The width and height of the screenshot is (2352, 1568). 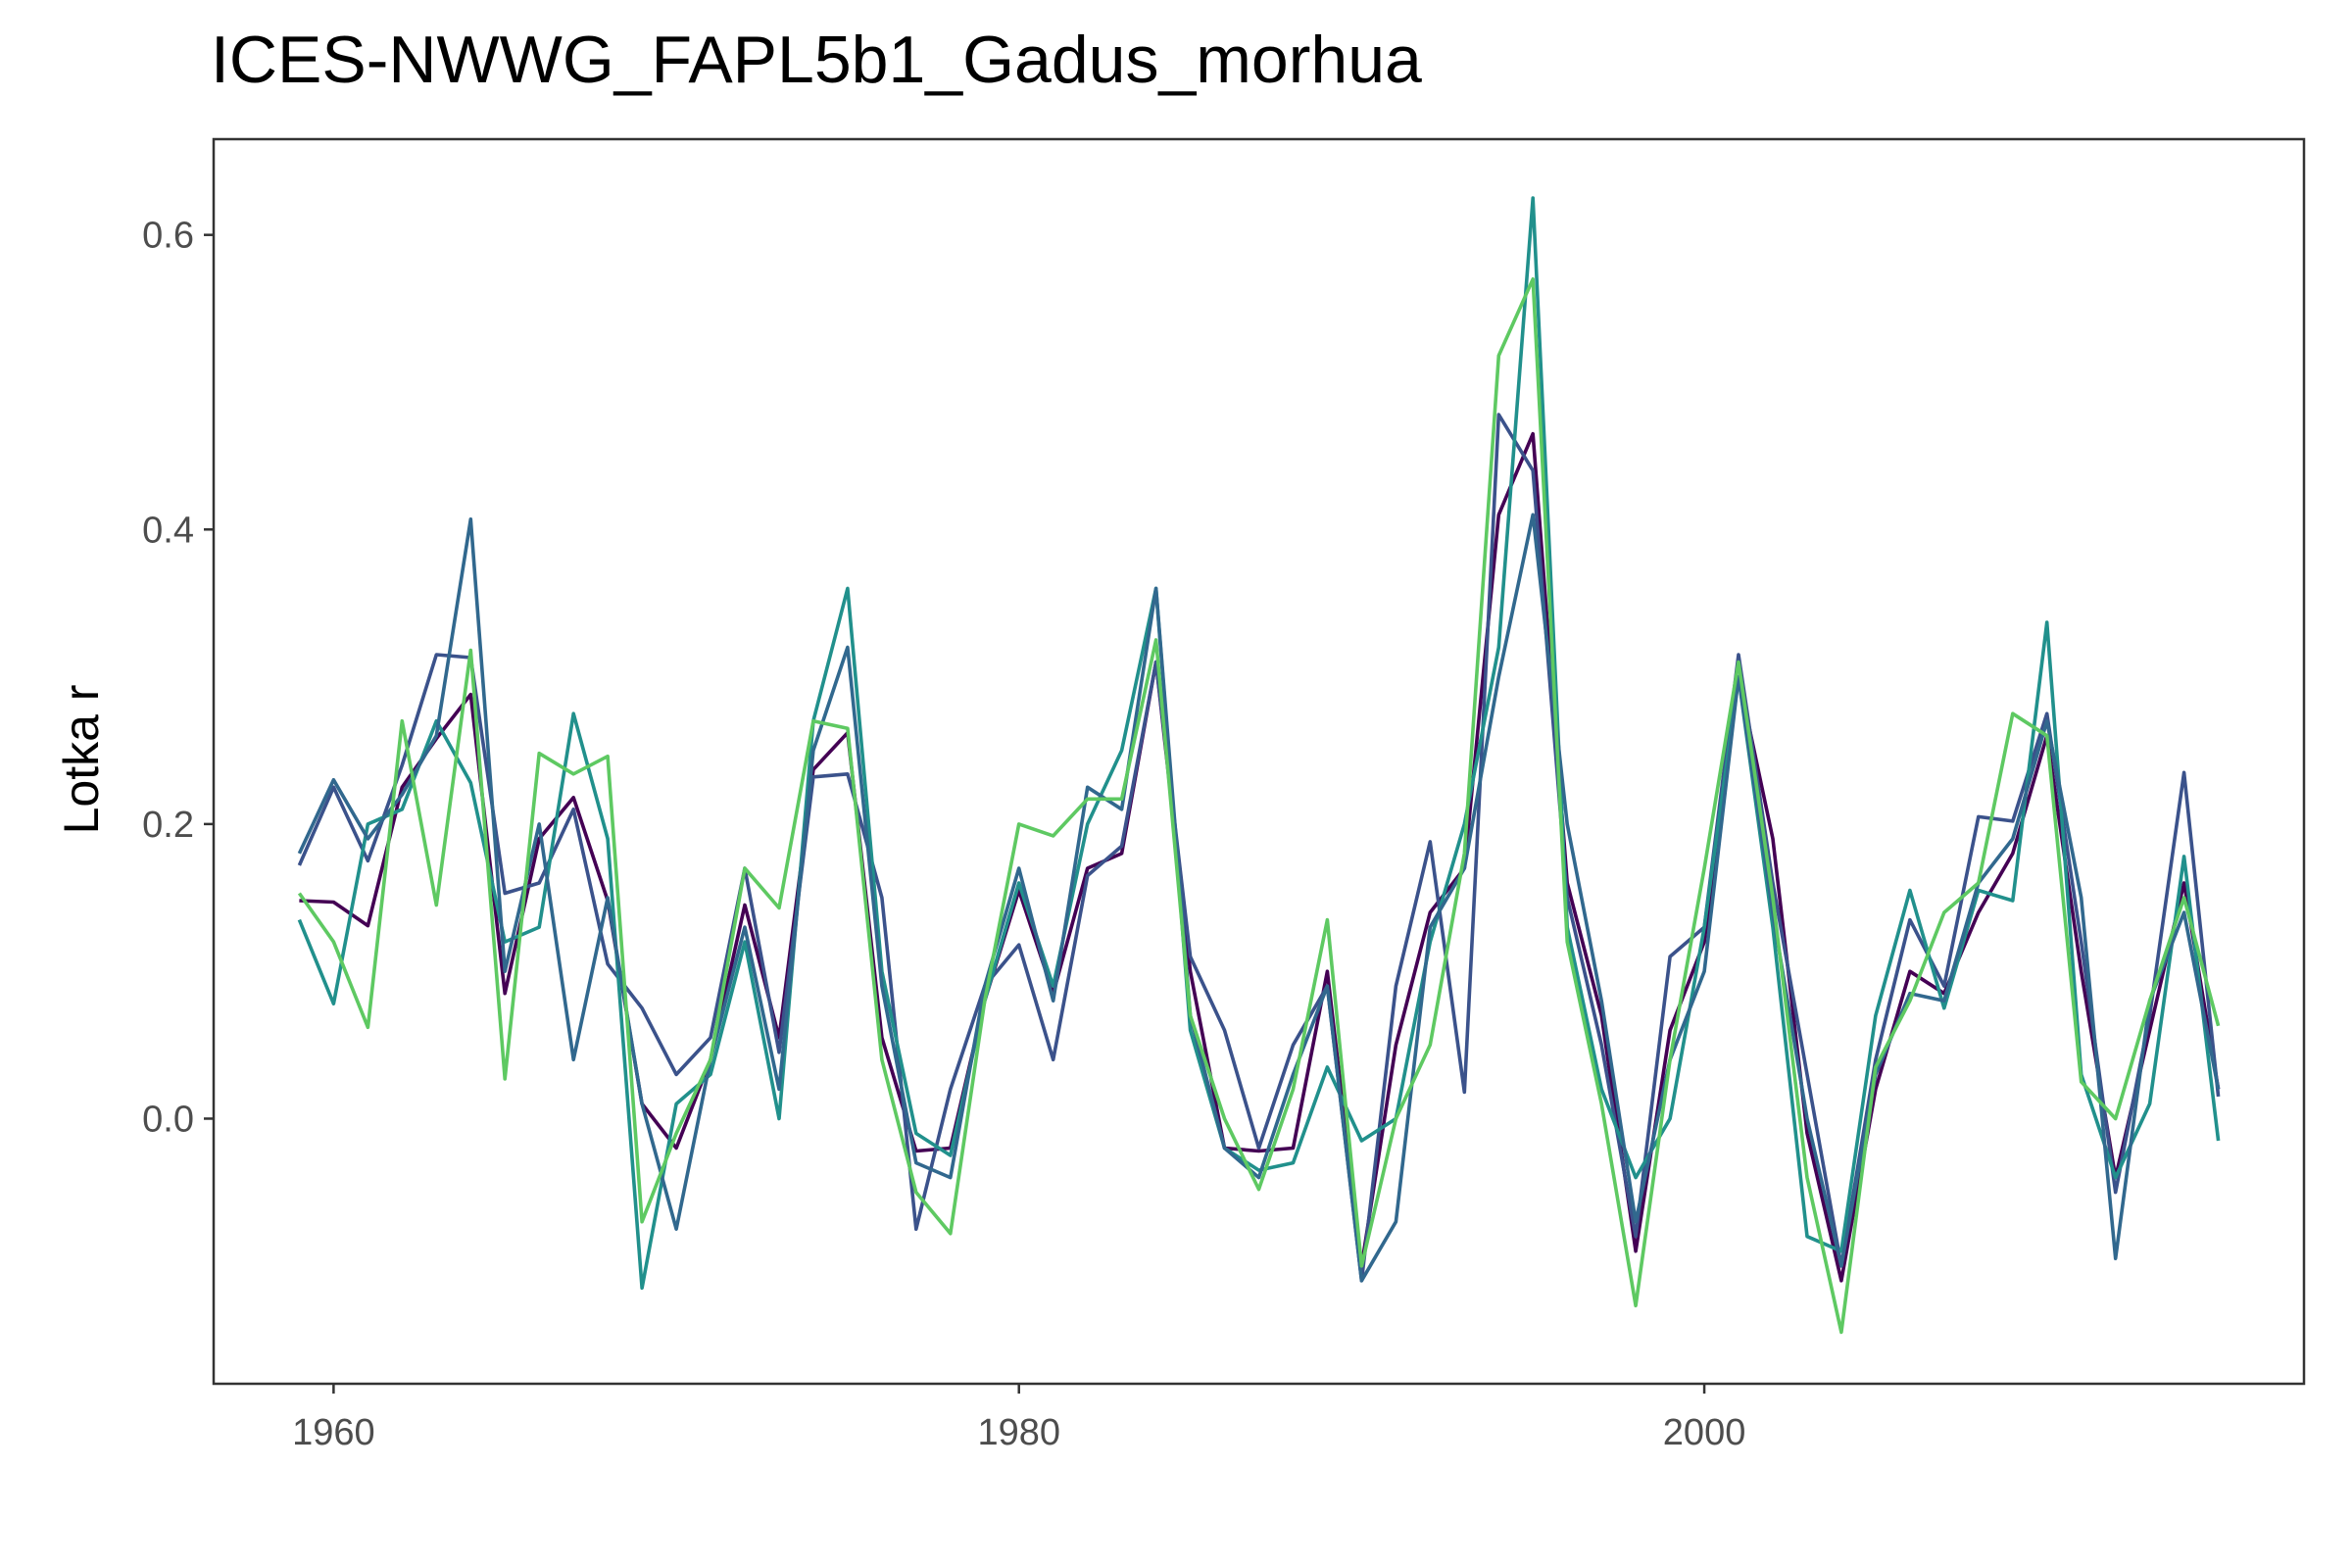 I want to click on y-axis: 0.0 0.2 0.4 0.6, so click(x=178, y=678).